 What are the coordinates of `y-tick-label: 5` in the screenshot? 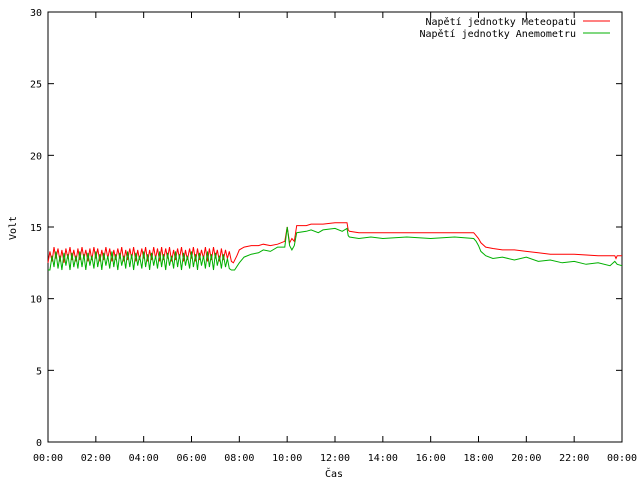 It's located at (39, 371).